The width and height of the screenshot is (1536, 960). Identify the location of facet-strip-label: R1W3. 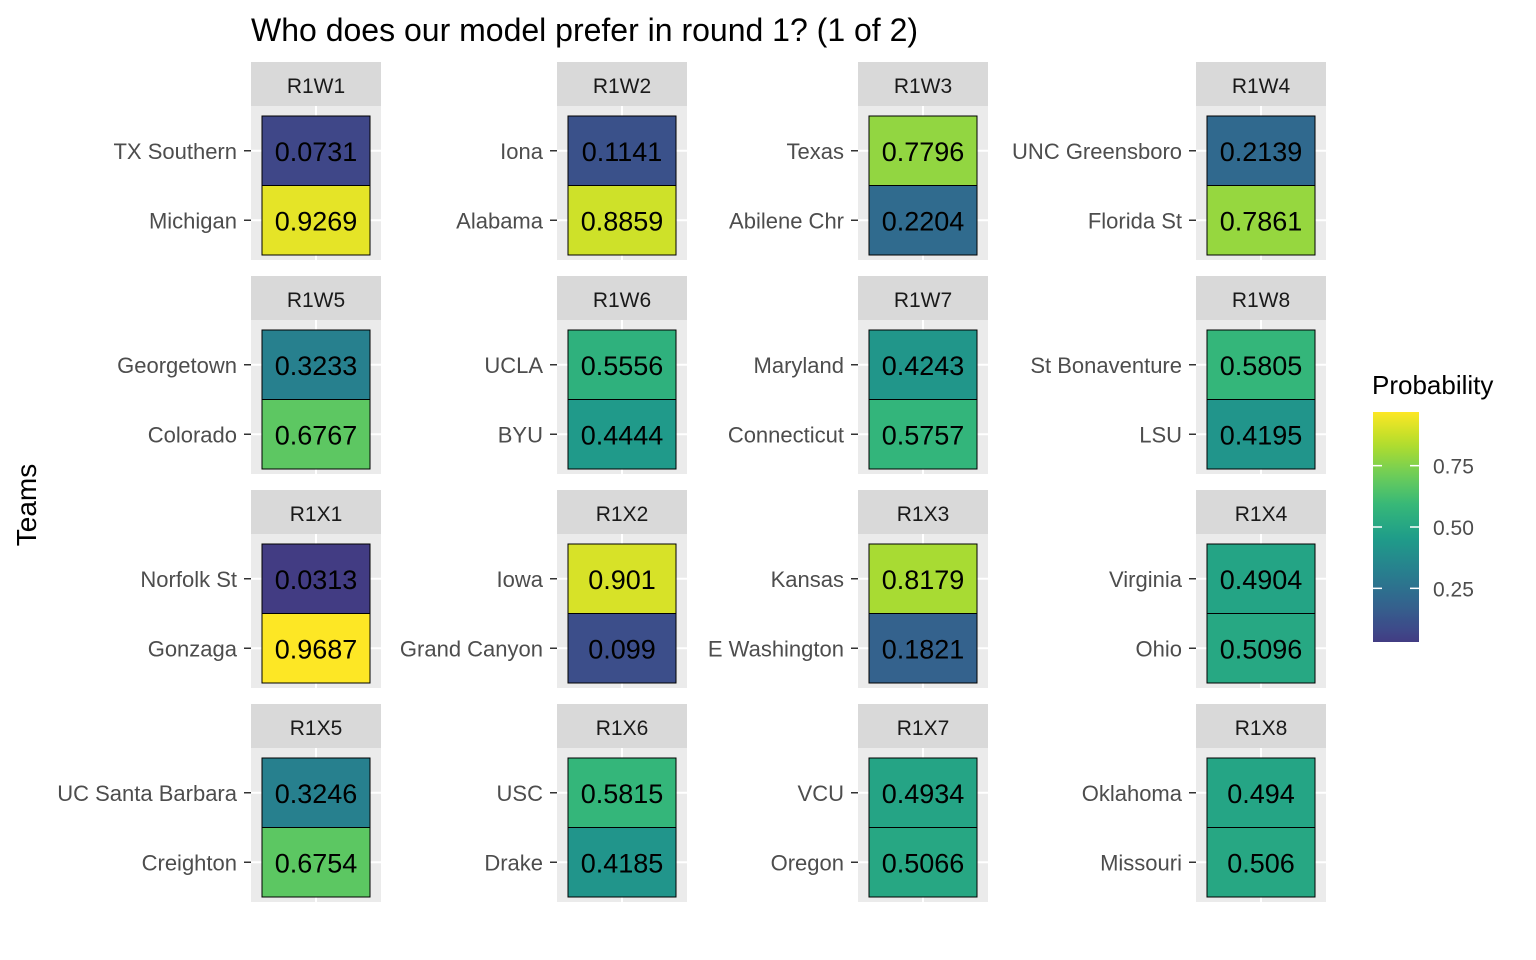
(923, 86).